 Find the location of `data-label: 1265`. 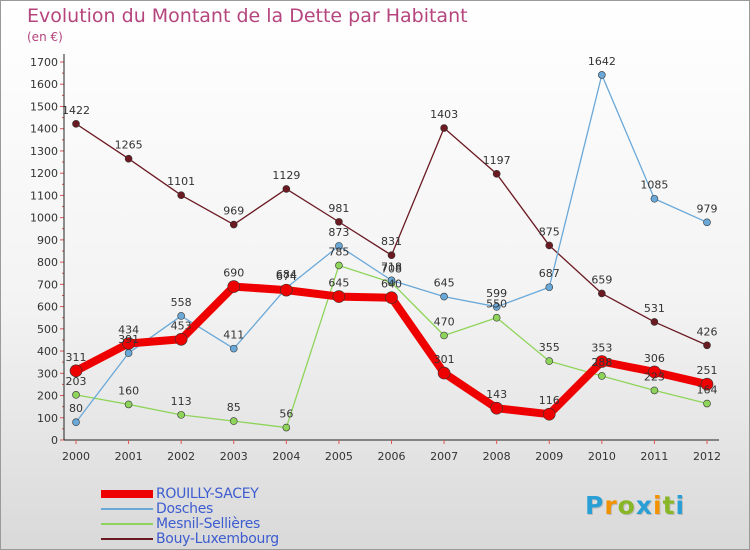

data-label: 1265 is located at coordinates (129, 145).